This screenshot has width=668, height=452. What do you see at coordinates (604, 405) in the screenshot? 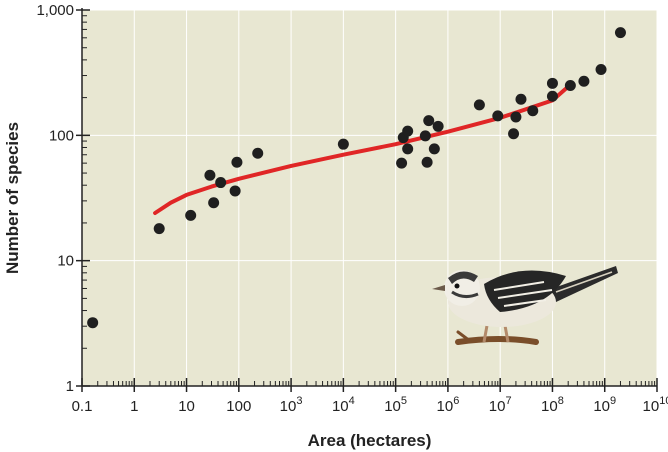
I see `x-tick-label: 10⁹` at bounding box center [604, 405].